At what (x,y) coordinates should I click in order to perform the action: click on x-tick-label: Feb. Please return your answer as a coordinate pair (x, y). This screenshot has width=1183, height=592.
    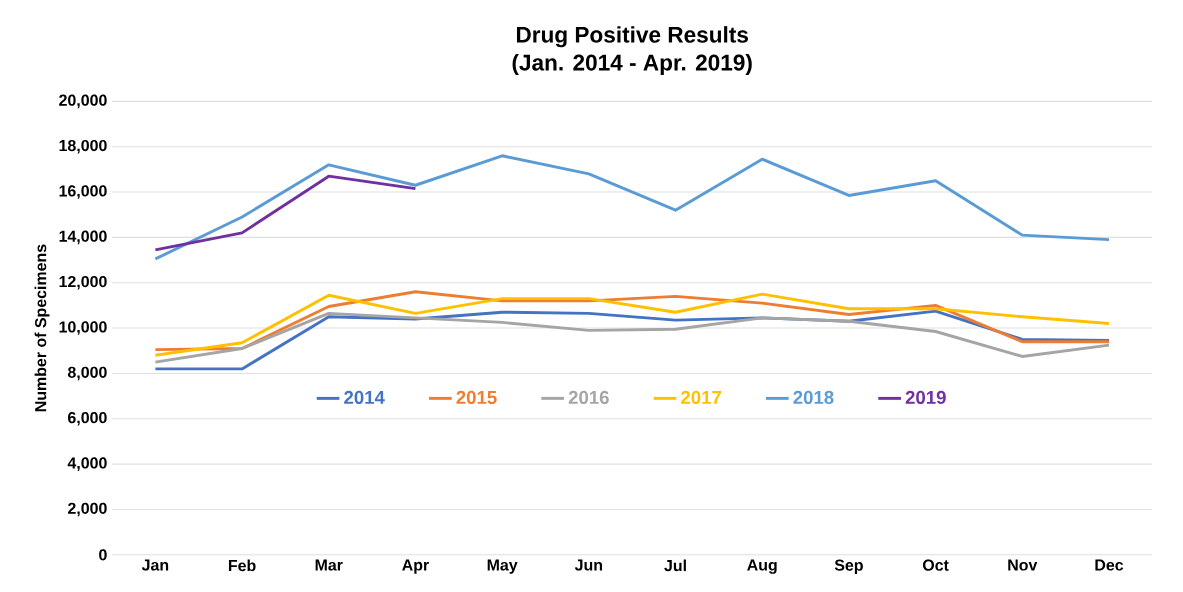
    Looking at the image, I should click on (242, 565).